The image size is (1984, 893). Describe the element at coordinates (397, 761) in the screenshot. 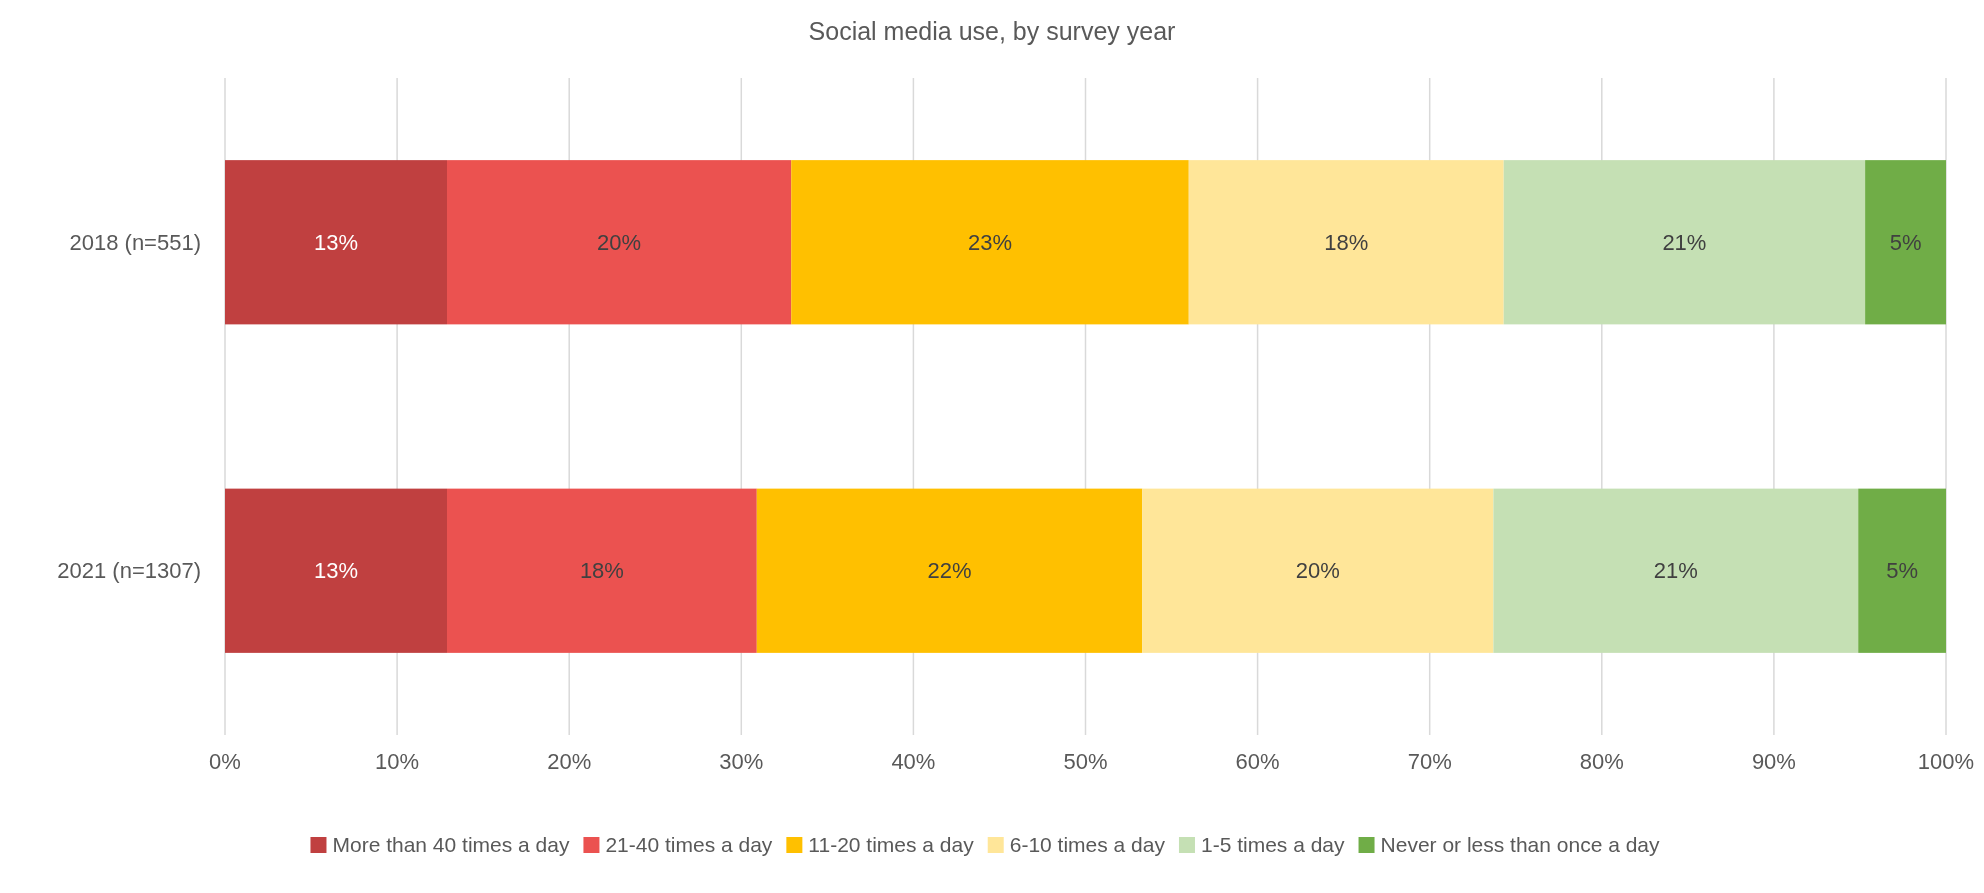

I see `x-tick-label: 10%` at that location.